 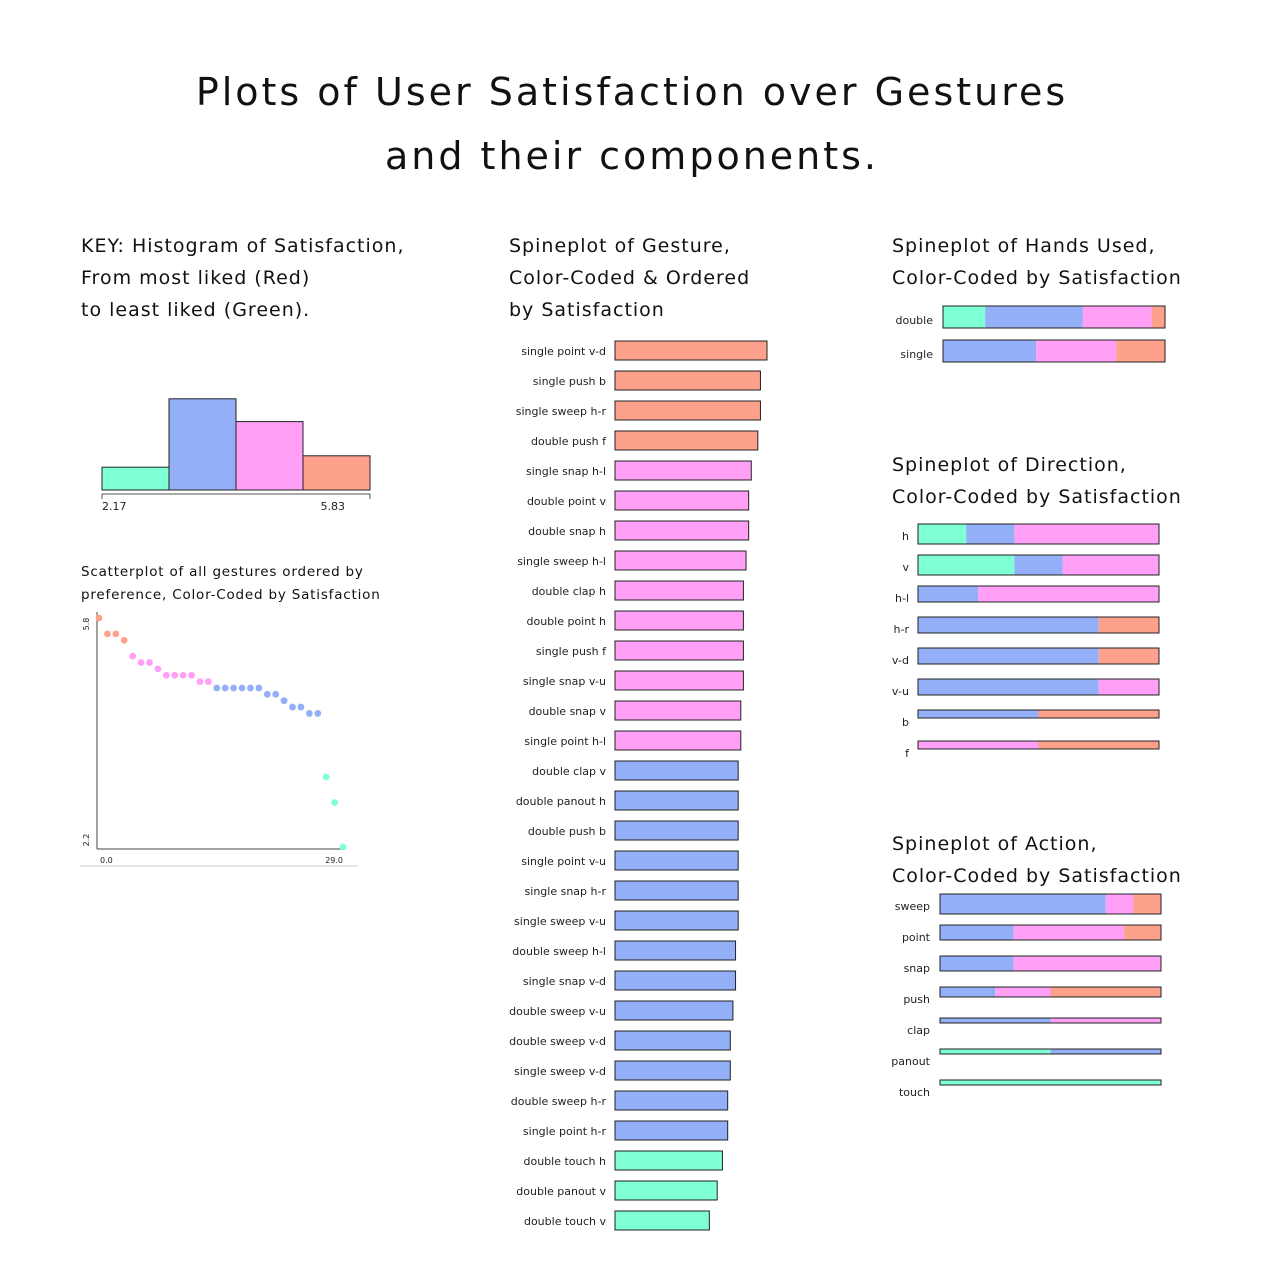 What do you see at coordinates (620, 246) in the screenshot?
I see `gesture-spineplot-title-line-1: Spineplot of Gesture,` at bounding box center [620, 246].